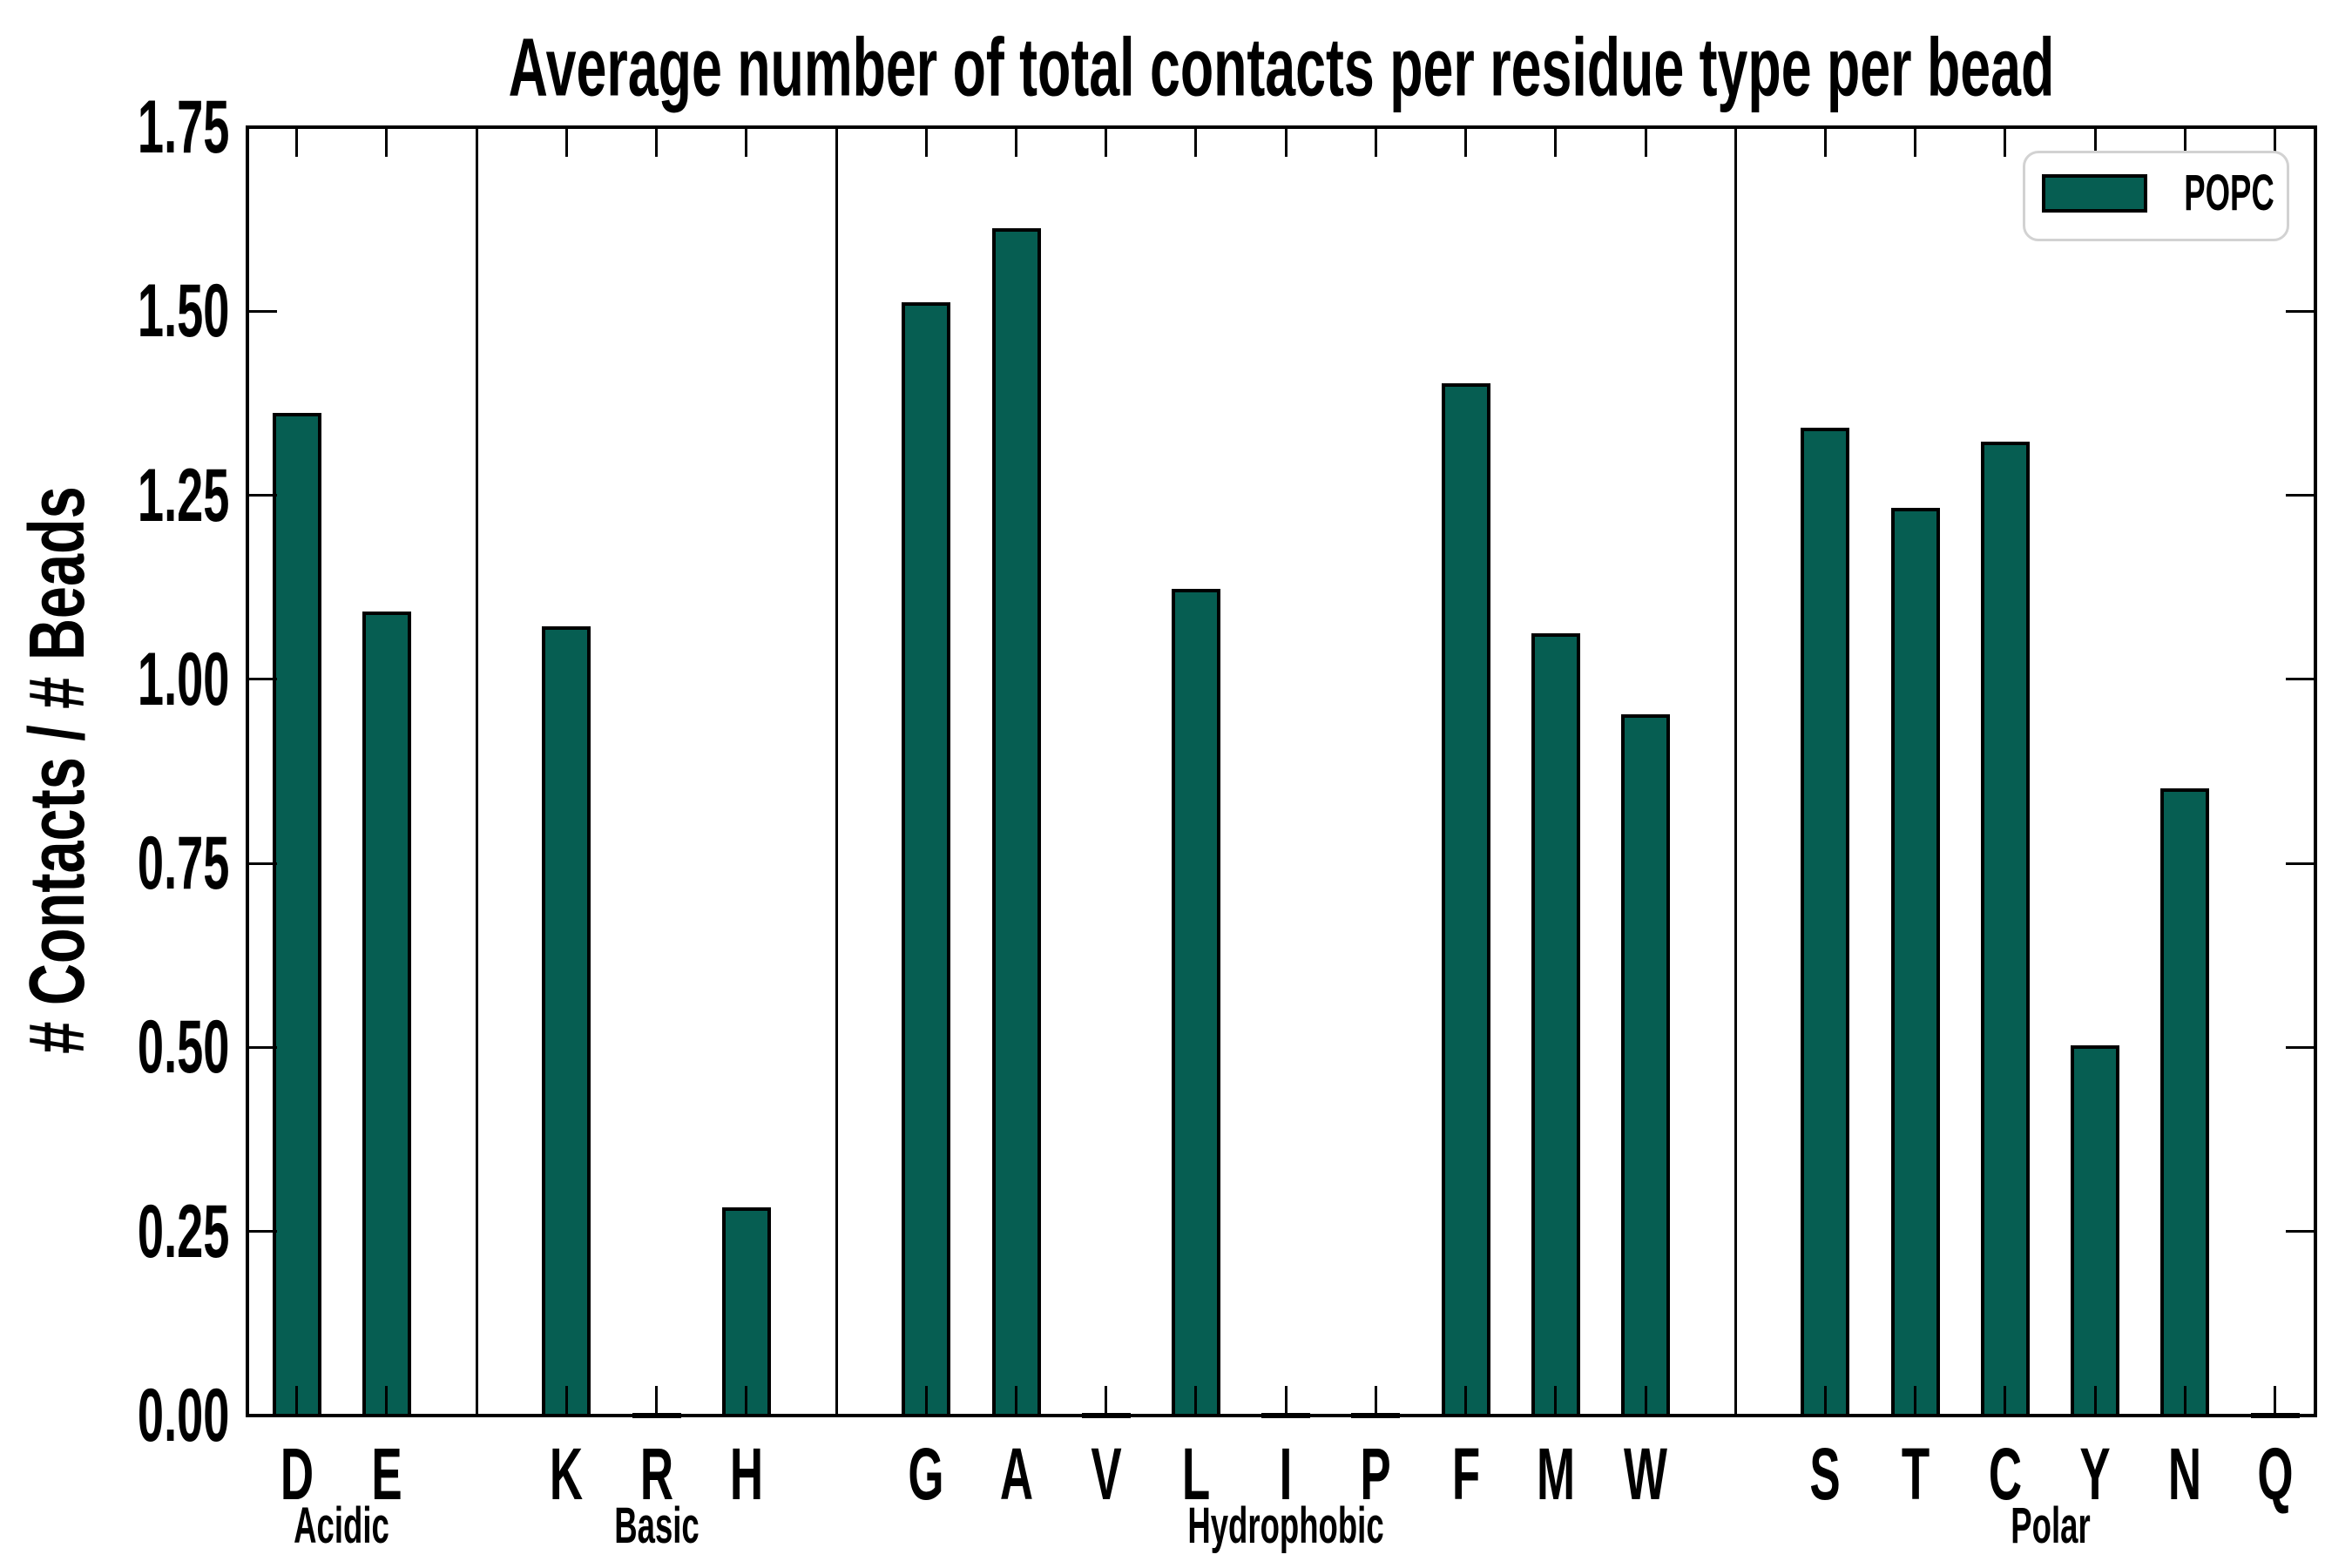 Image resolution: width=2352 pixels, height=1568 pixels. What do you see at coordinates (656, 1474) in the screenshot?
I see `x-tick-label-R: R` at bounding box center [656, 1474].